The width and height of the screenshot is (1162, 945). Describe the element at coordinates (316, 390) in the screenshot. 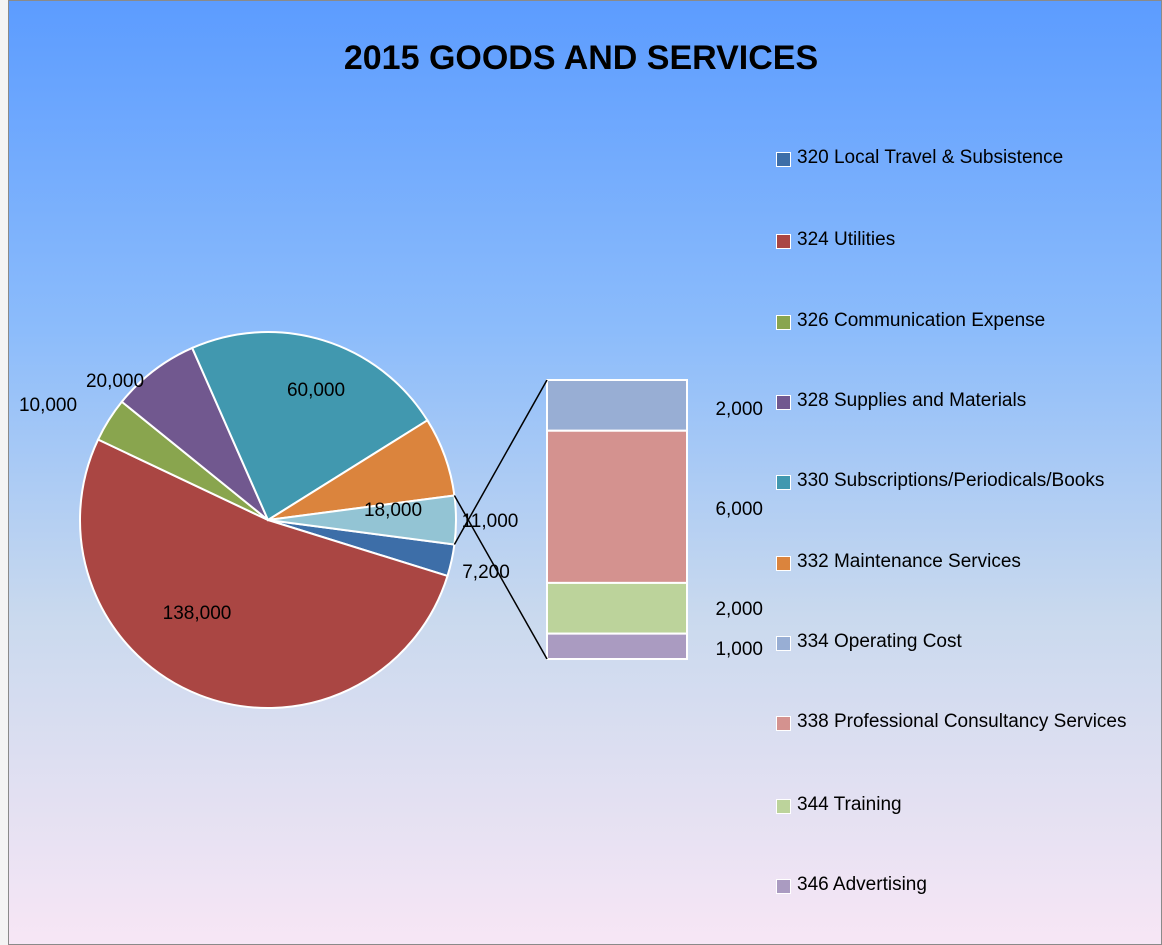

I see `data-label: 60,000` at that location.